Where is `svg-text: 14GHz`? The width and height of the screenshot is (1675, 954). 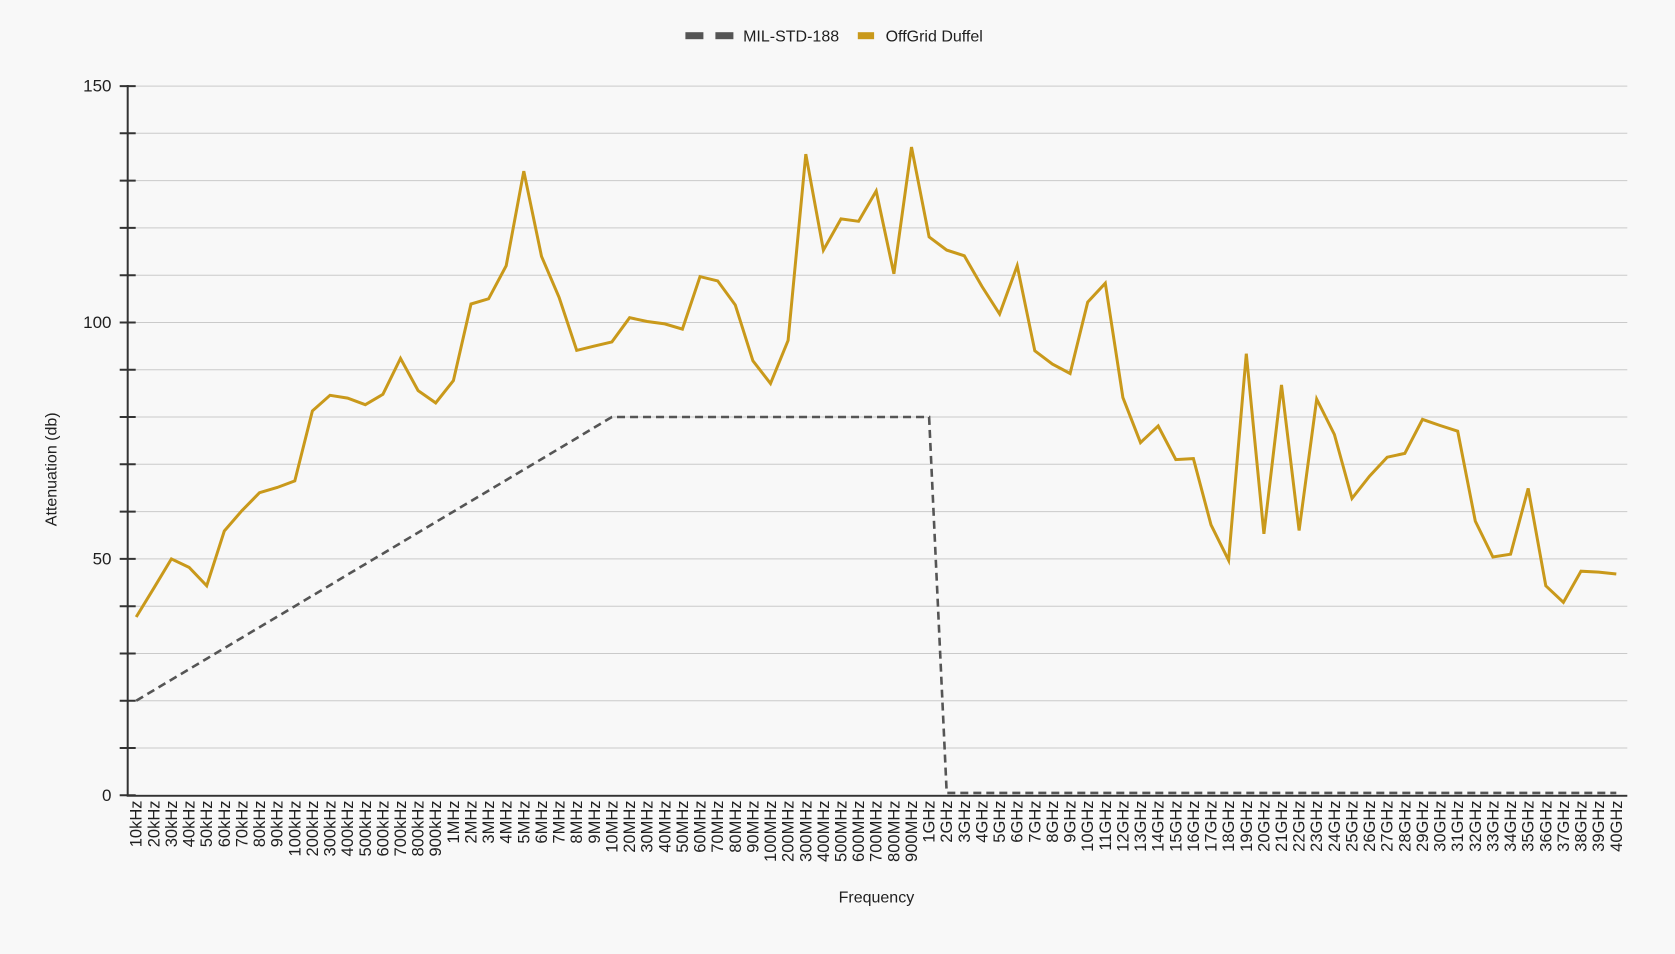
svg-text: 14GHz is located at coordinates (1159, 826).